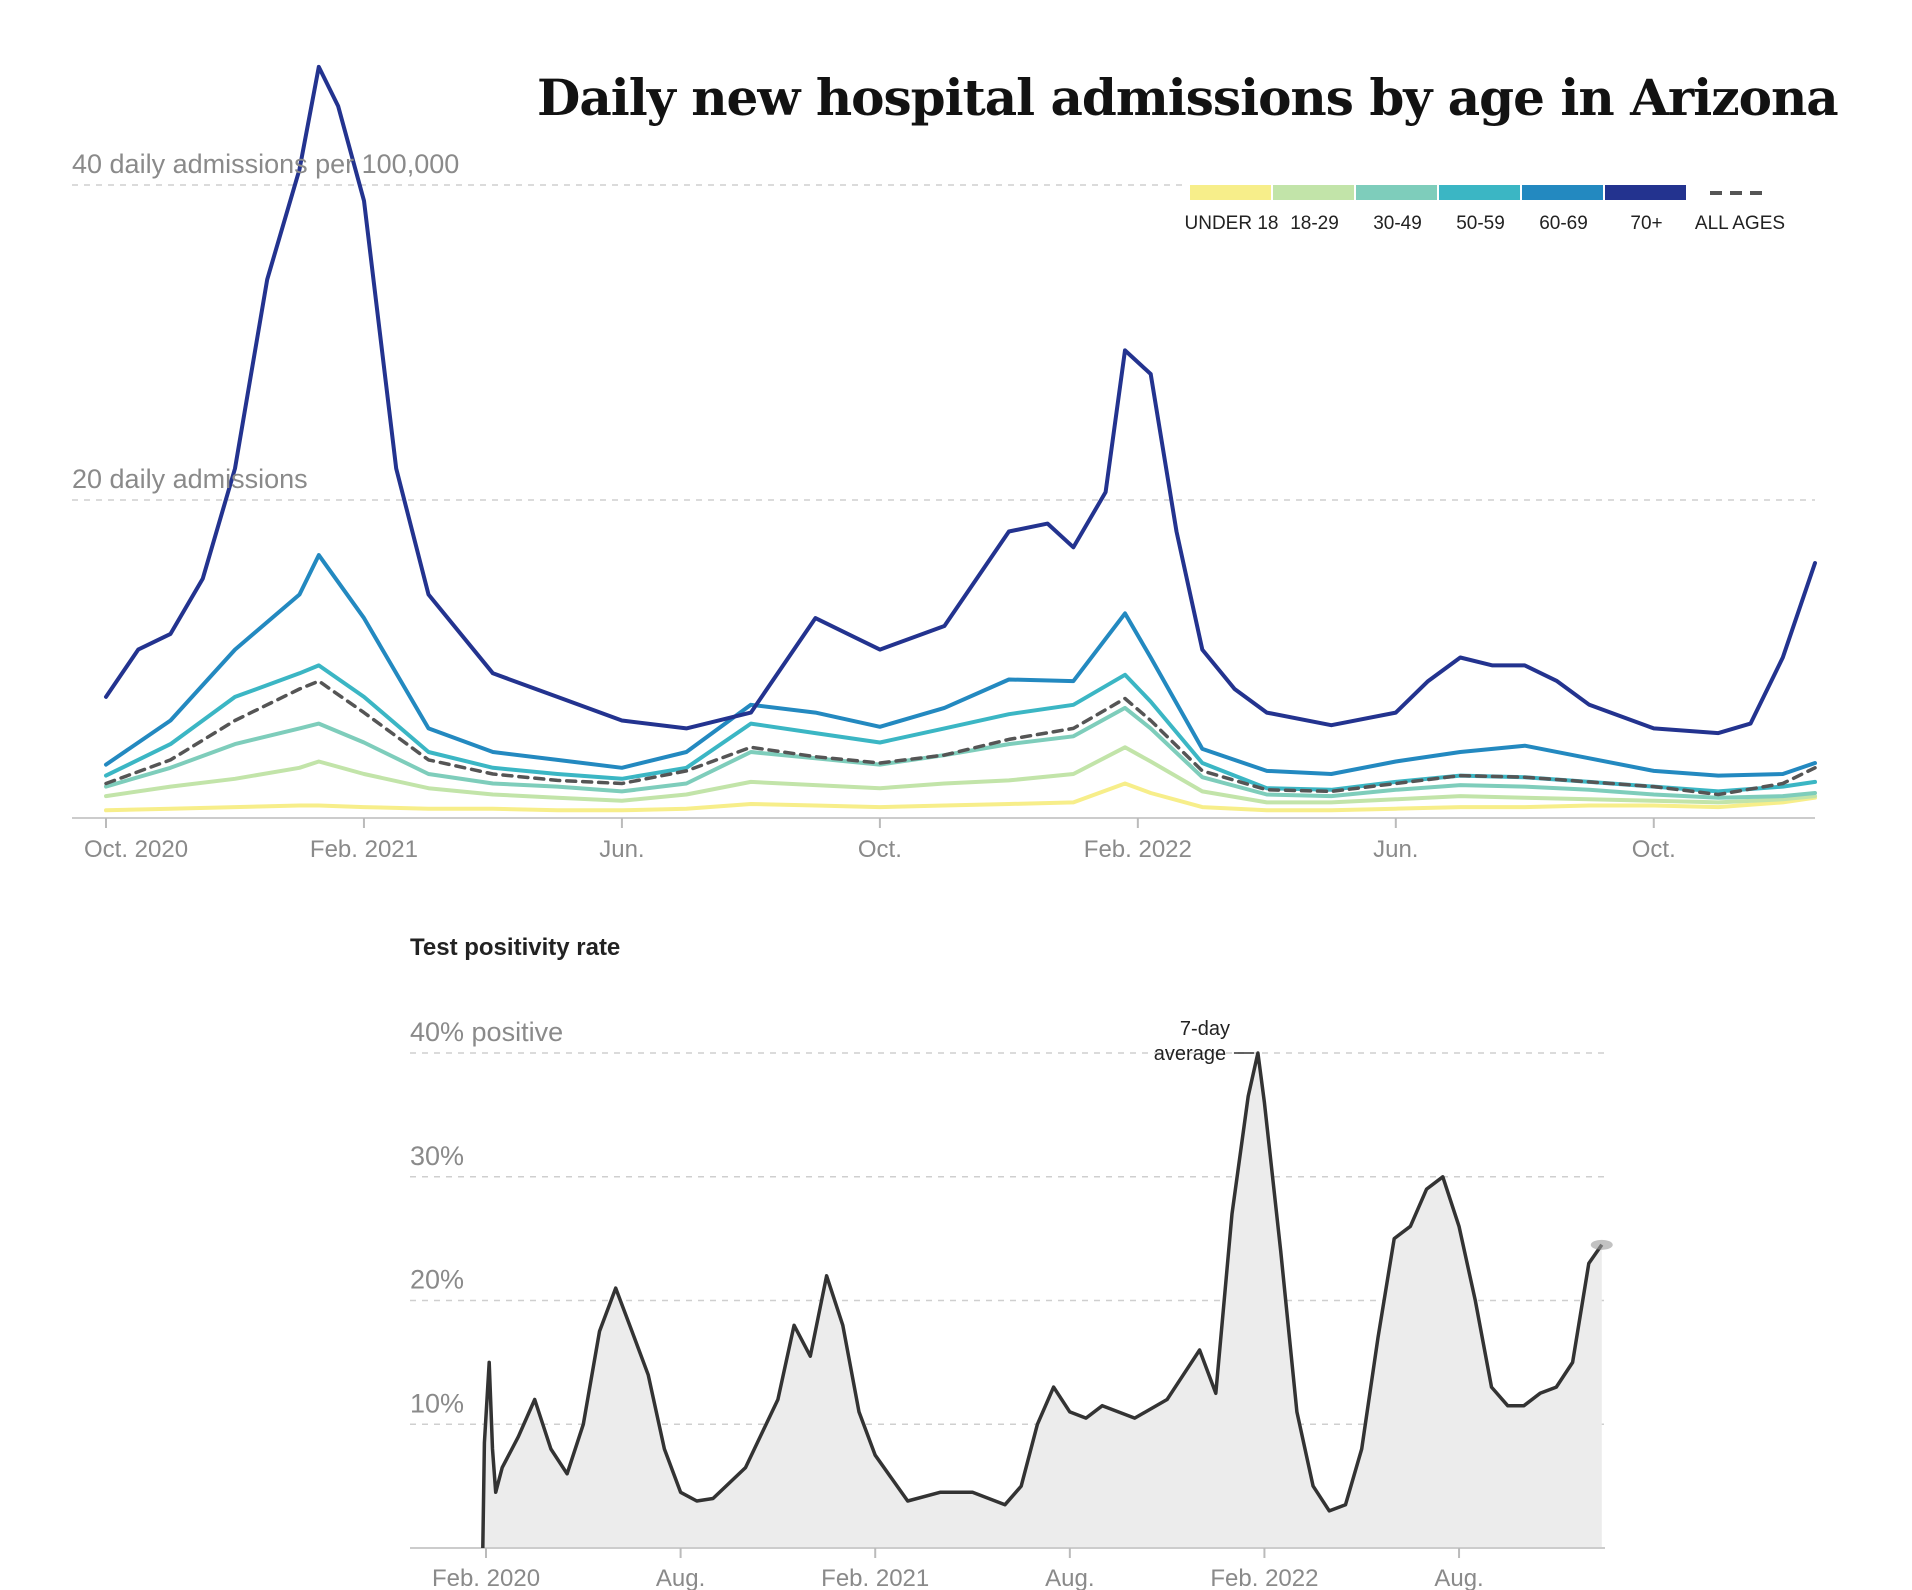  Describe the element at coordinates (1601, 1244) in the screenshot. I see `latest-point-marker` at that location.